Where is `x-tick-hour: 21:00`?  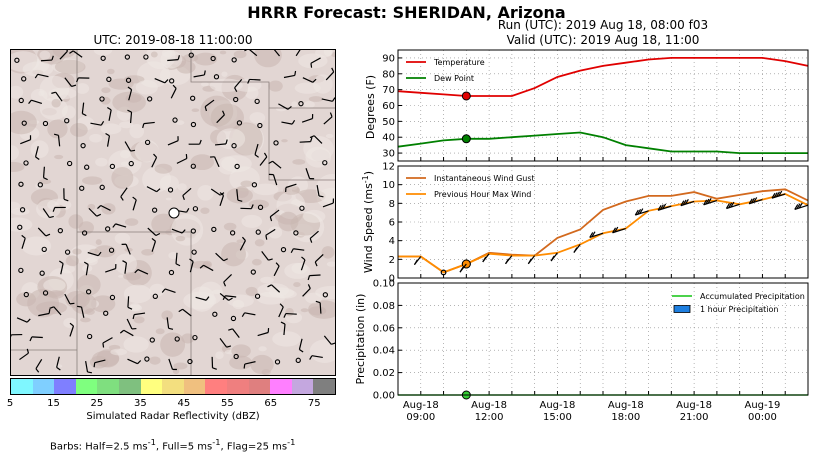
x-tick-hour: 21:00 is located at coordinates (694, 417).